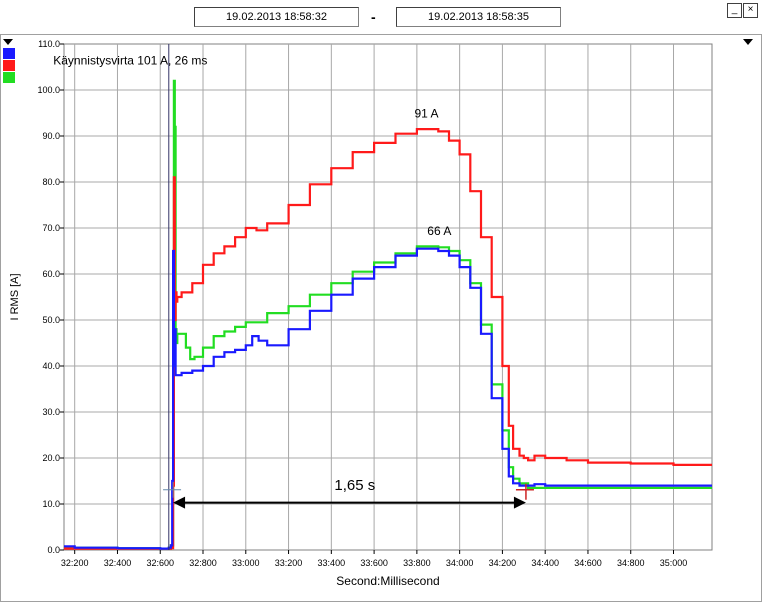  What do you see at coordinates (545, 563) in the screenshot?
I see `x-tick-label: 34:400` at bounding box center [545, 563].